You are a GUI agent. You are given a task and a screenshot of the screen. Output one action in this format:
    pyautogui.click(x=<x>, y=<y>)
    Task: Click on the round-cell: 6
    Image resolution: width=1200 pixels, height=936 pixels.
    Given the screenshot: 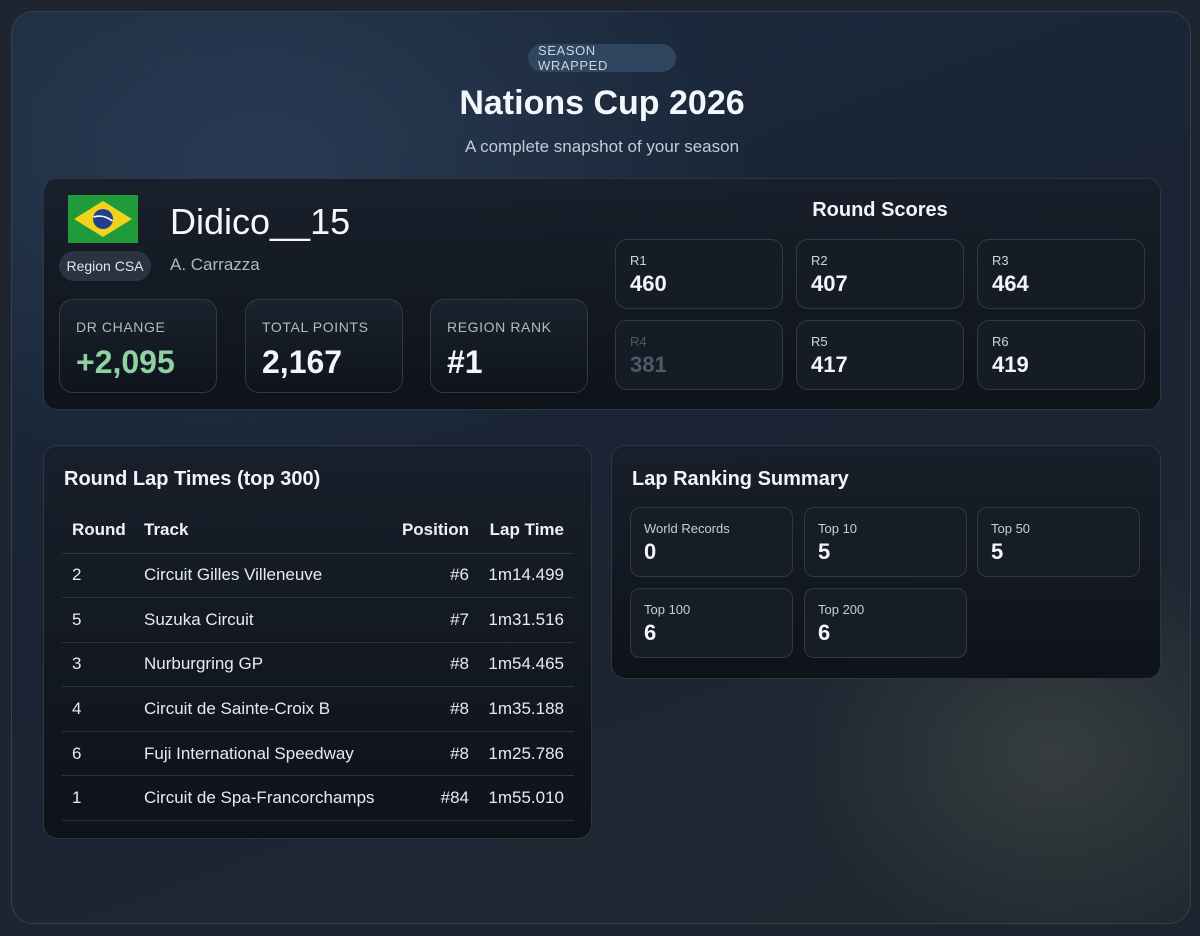 What is the action you would take?
    pyautogui.click(x=98, y=754)
    